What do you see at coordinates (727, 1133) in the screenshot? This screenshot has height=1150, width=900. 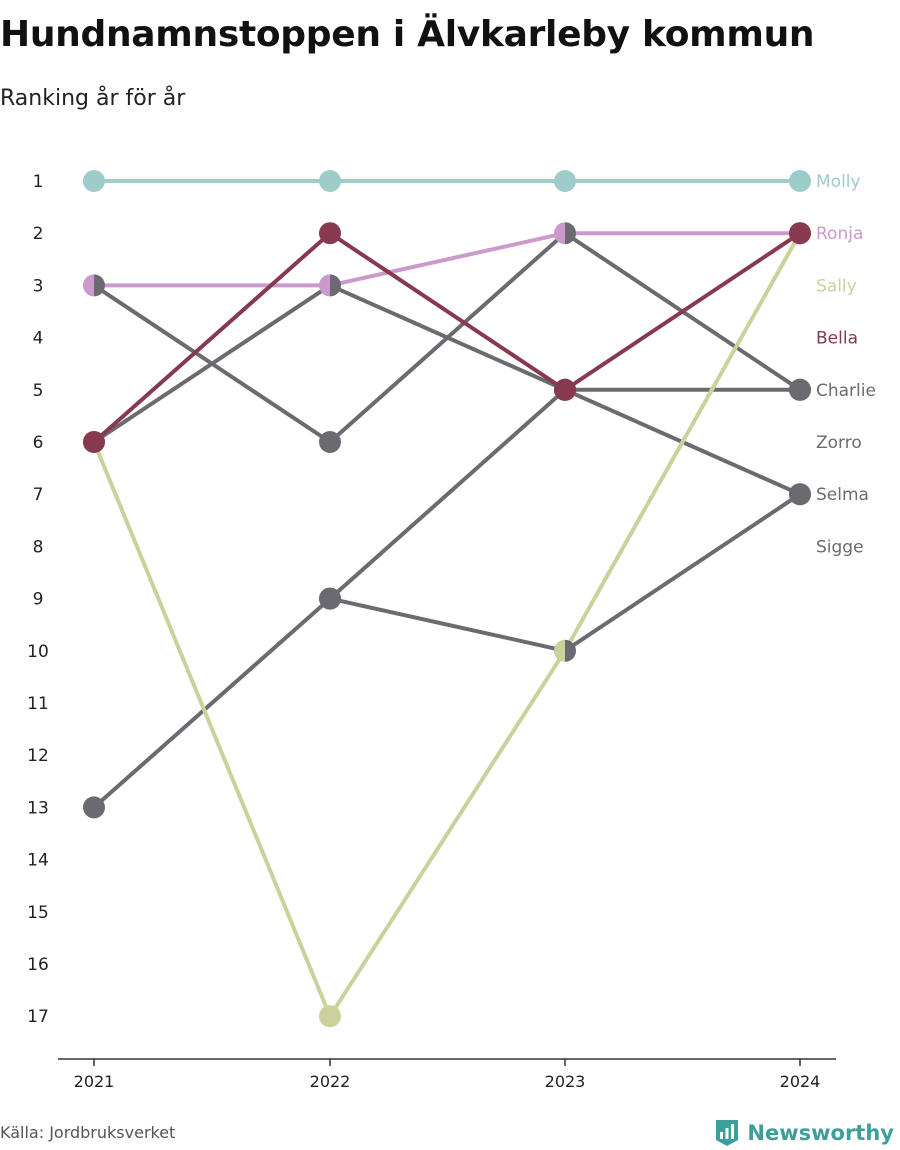 I see `newsworthy-logo-icon` at bounding box center [727, 1133].